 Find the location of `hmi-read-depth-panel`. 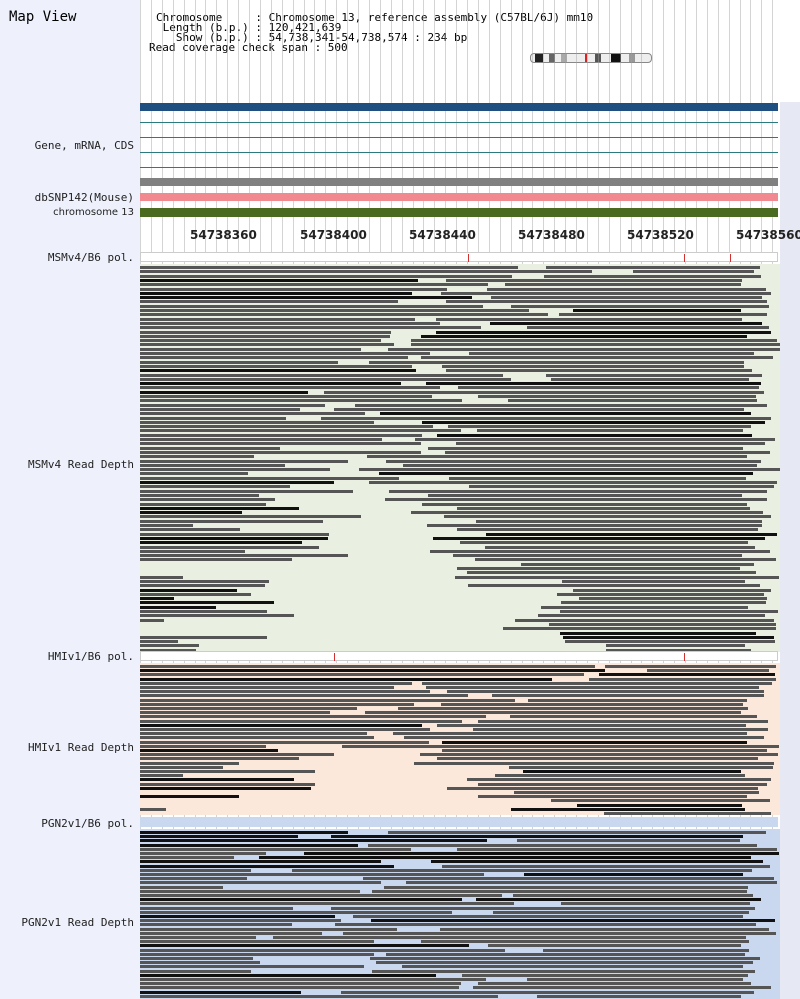

hmi-read-depth-panel is located at coordinates (460, 739).